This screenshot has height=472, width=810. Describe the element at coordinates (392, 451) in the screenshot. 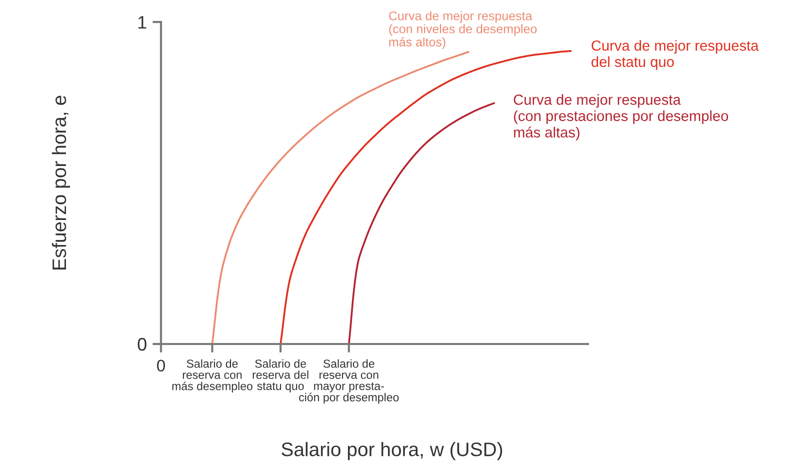

I see `x-axis-title: Salario por hora, w (USD)` at that location.